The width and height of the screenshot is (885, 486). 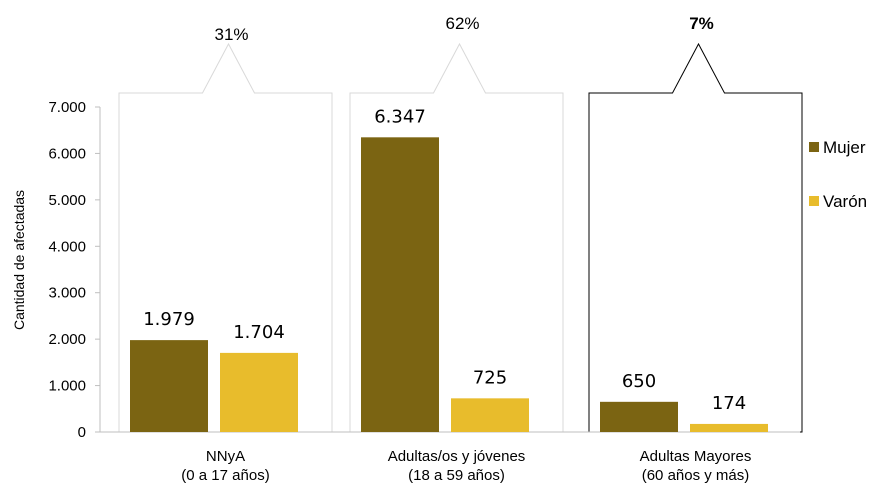 What do you see at coordinates (696, 456) in the screenshot?
I see `category-label-line1: Adultas Mayores` at bounding box center [696, 456].